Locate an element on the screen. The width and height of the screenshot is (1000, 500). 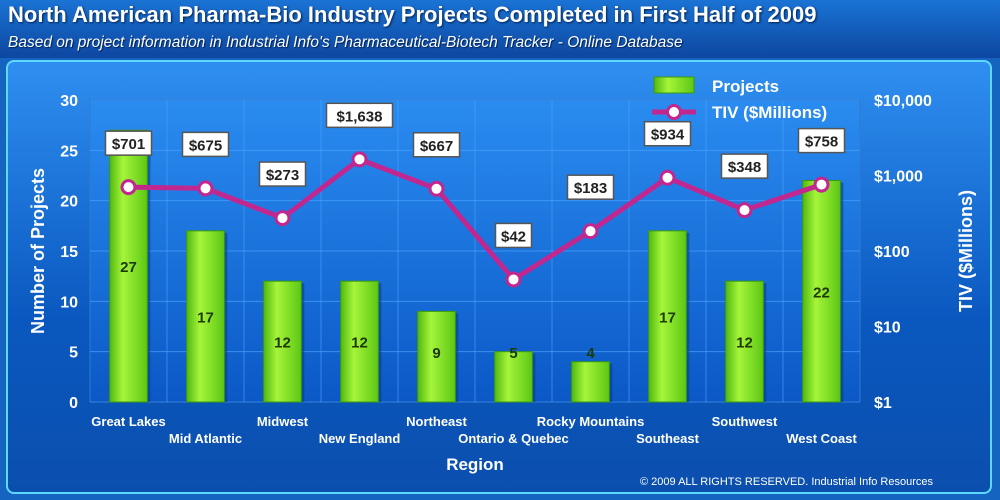
y2-tick-label: $10 is located at coordinates (887, 328).